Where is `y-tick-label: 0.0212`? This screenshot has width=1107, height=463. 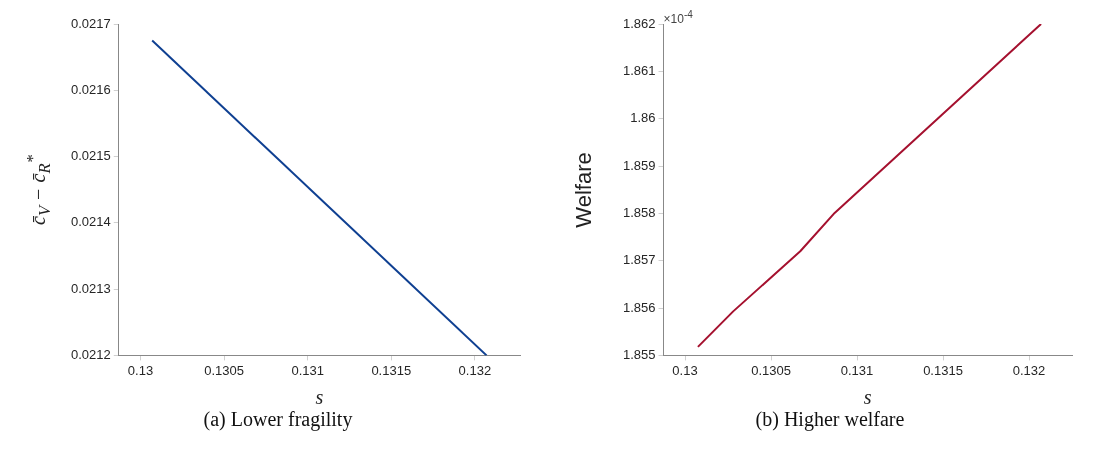 y-tick-label: 0.0212 is located at coordinates (91, 354).